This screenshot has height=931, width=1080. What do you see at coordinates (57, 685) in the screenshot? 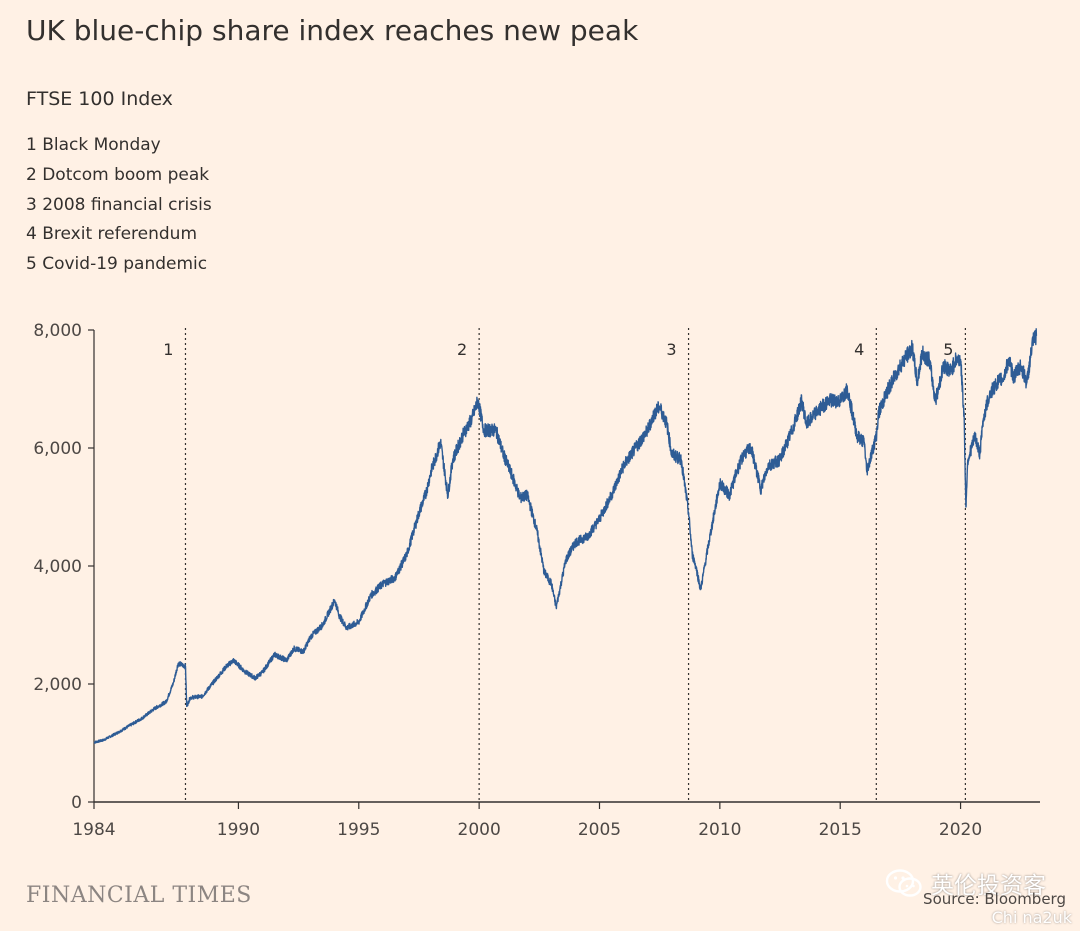
I see `y-tick-label: 2,000` at bounding box center [57, 685].